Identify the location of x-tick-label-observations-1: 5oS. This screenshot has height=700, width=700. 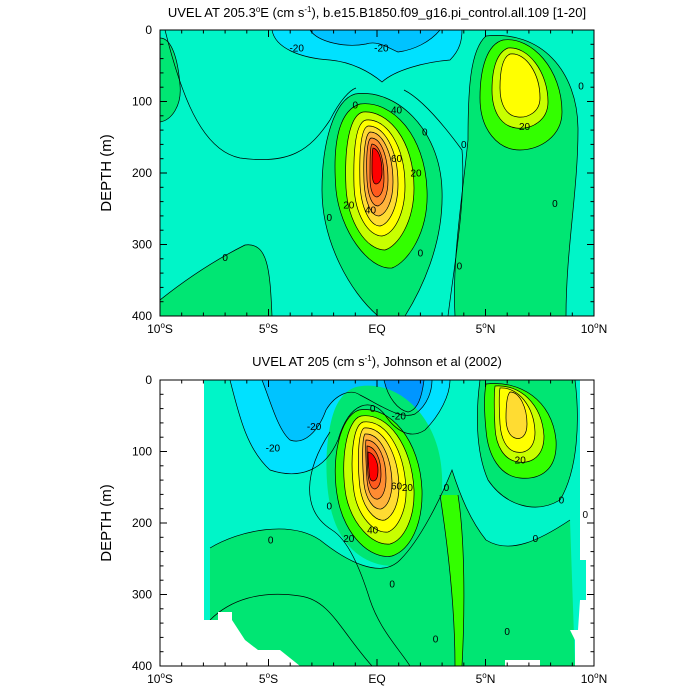
(268, 678).